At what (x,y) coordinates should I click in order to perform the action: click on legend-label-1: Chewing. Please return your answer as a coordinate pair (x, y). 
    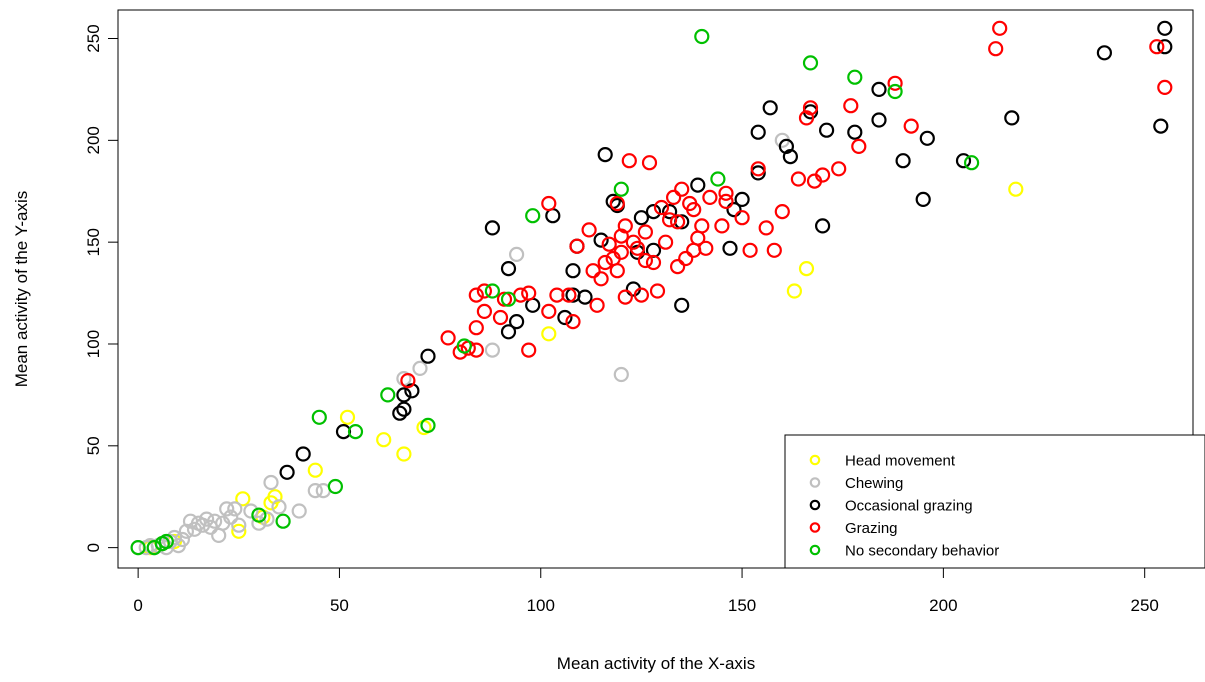
    Looking at the image, I should click on (874, 483).